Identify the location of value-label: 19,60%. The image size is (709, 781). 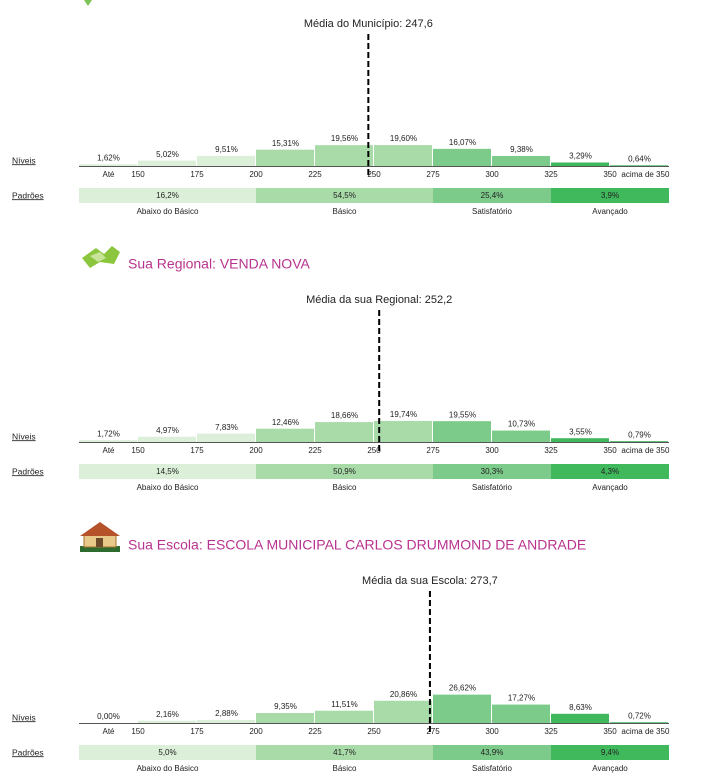
(403, 138).